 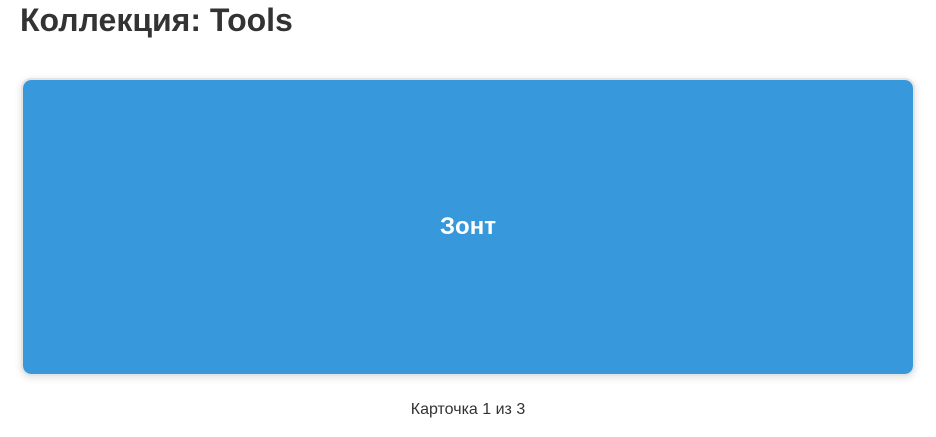 What do you see at coordinates (156, 20) in the screenshot?
I see `page-title: Коллекция: Tools` at bounding box center [156, 20].